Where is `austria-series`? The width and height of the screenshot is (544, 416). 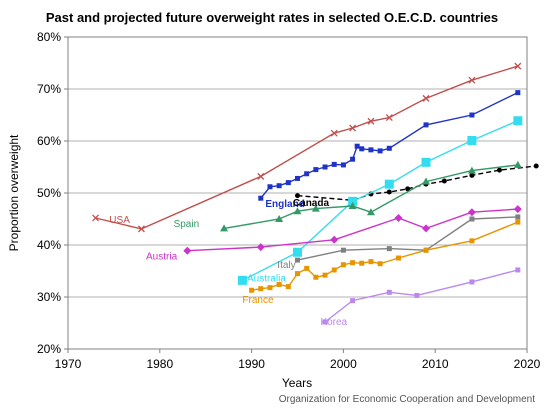 austria-series is located at coordinates (352, 230).